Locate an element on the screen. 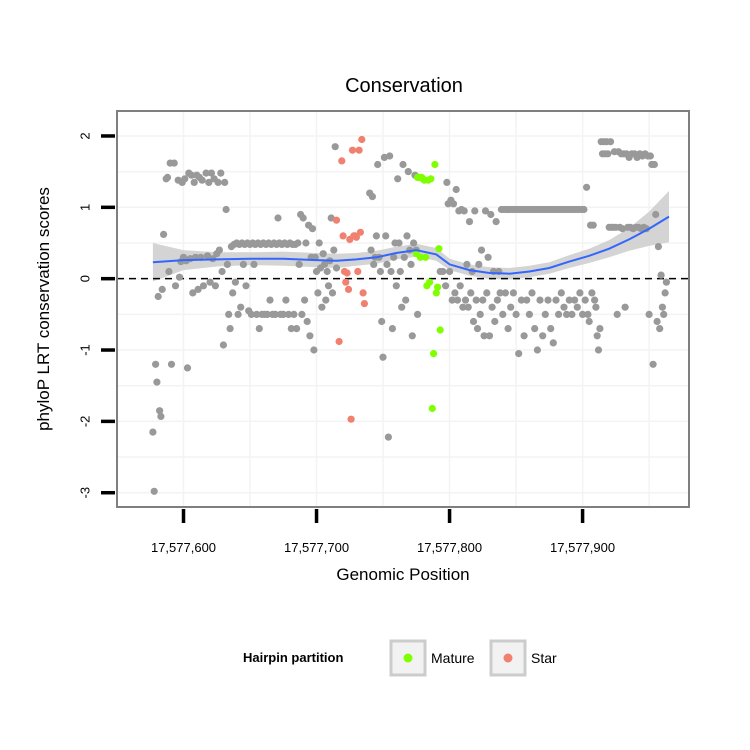  y-tick-label: -2 is located at coordinates (84, 422).